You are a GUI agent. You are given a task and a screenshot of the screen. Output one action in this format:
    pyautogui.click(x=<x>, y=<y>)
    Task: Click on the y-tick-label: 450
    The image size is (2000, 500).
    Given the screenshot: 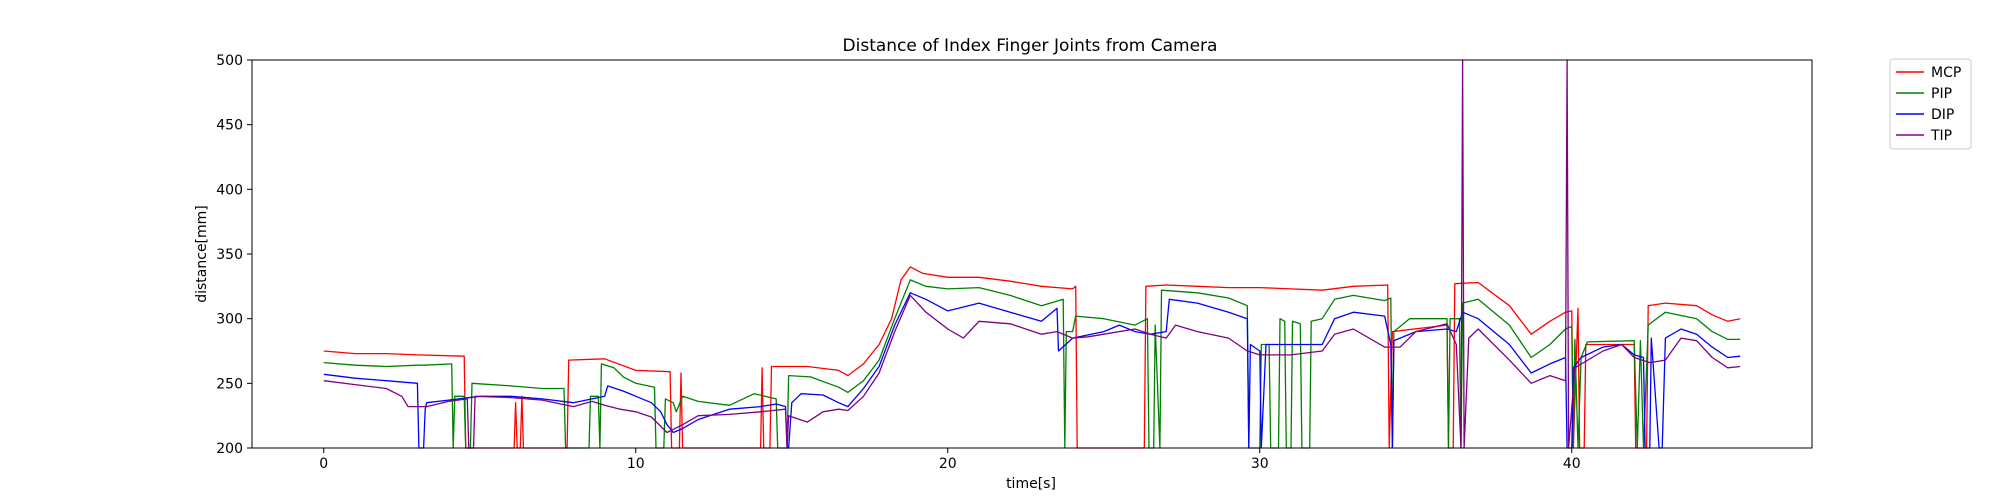 What is the action you would take?
    pyautogui.click(x=229, y=126)
    